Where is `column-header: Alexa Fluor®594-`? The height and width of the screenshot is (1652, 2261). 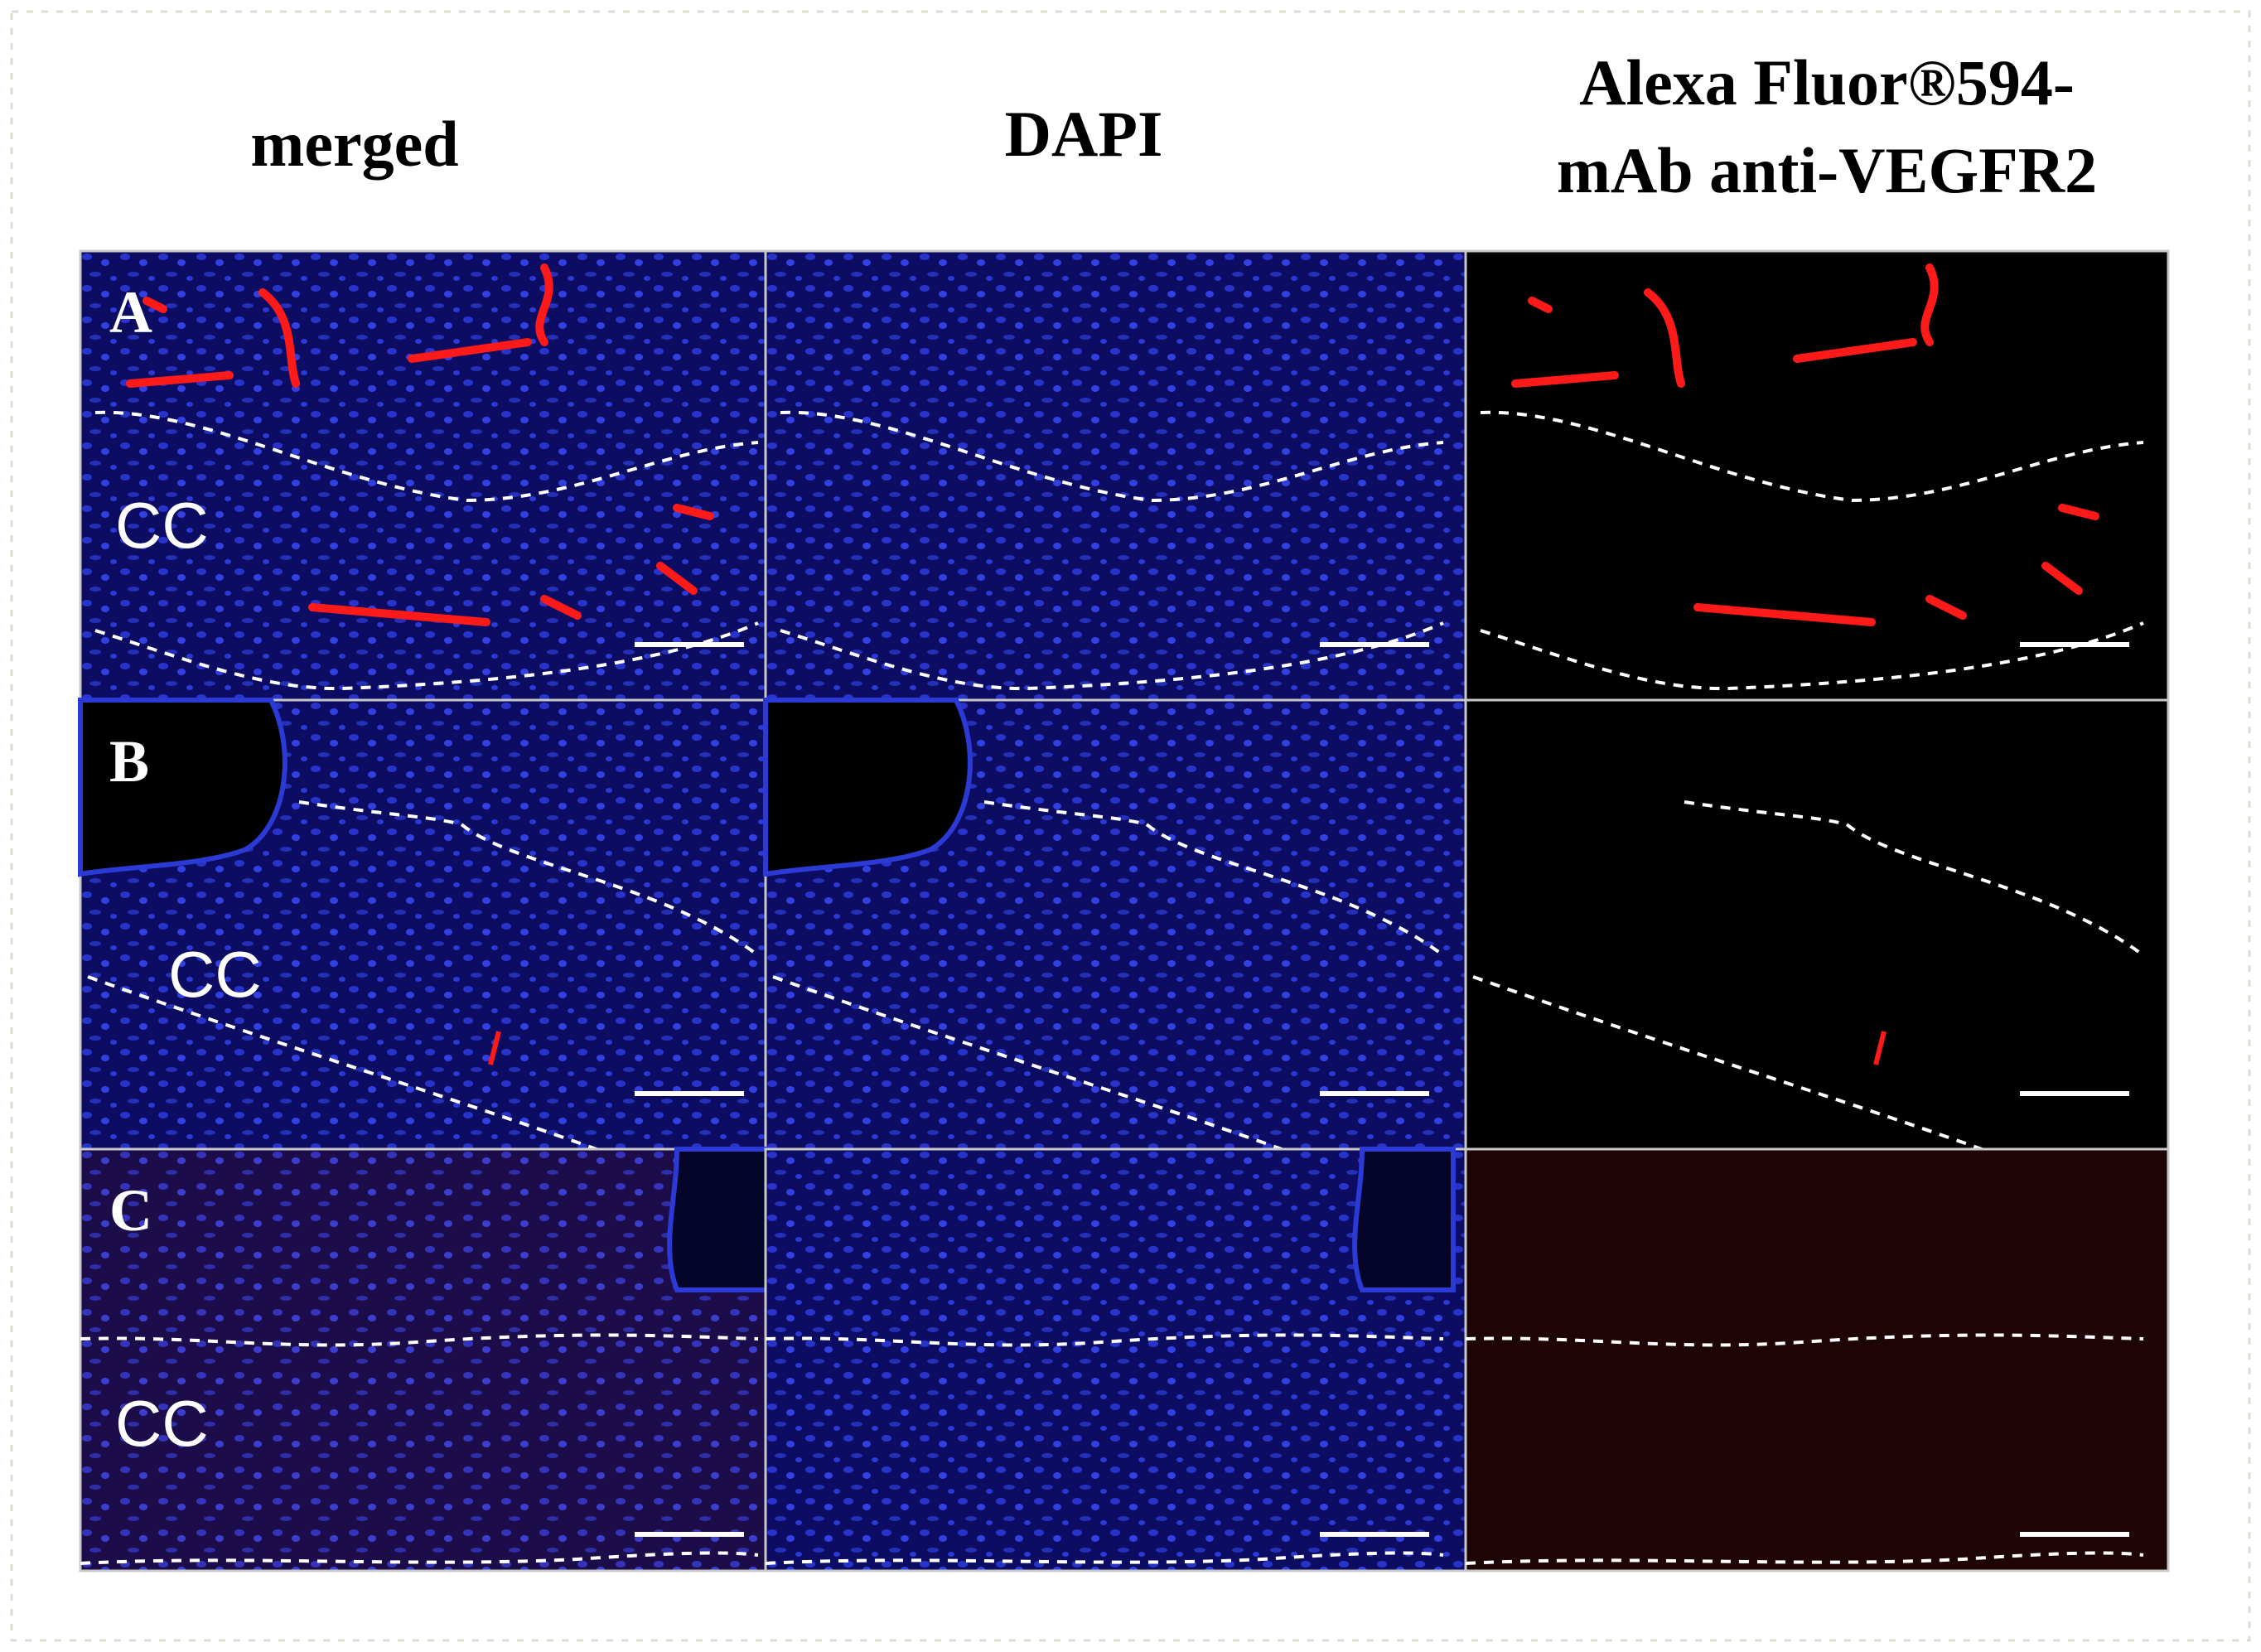 column-header: Alexa Fluor®594- is located at coordinates (1827, 82).